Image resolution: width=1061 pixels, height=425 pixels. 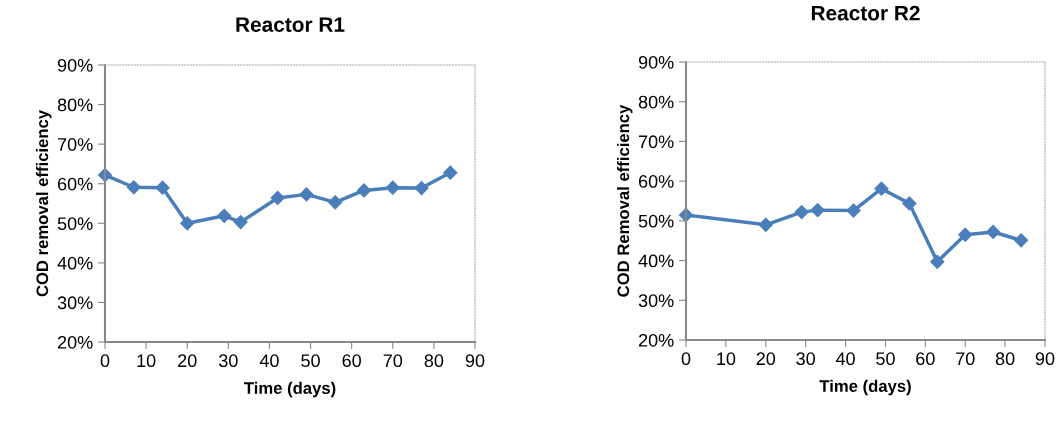 I want to click on y-axis-title: COD Removal efficiency, so click(x=624, y=200).